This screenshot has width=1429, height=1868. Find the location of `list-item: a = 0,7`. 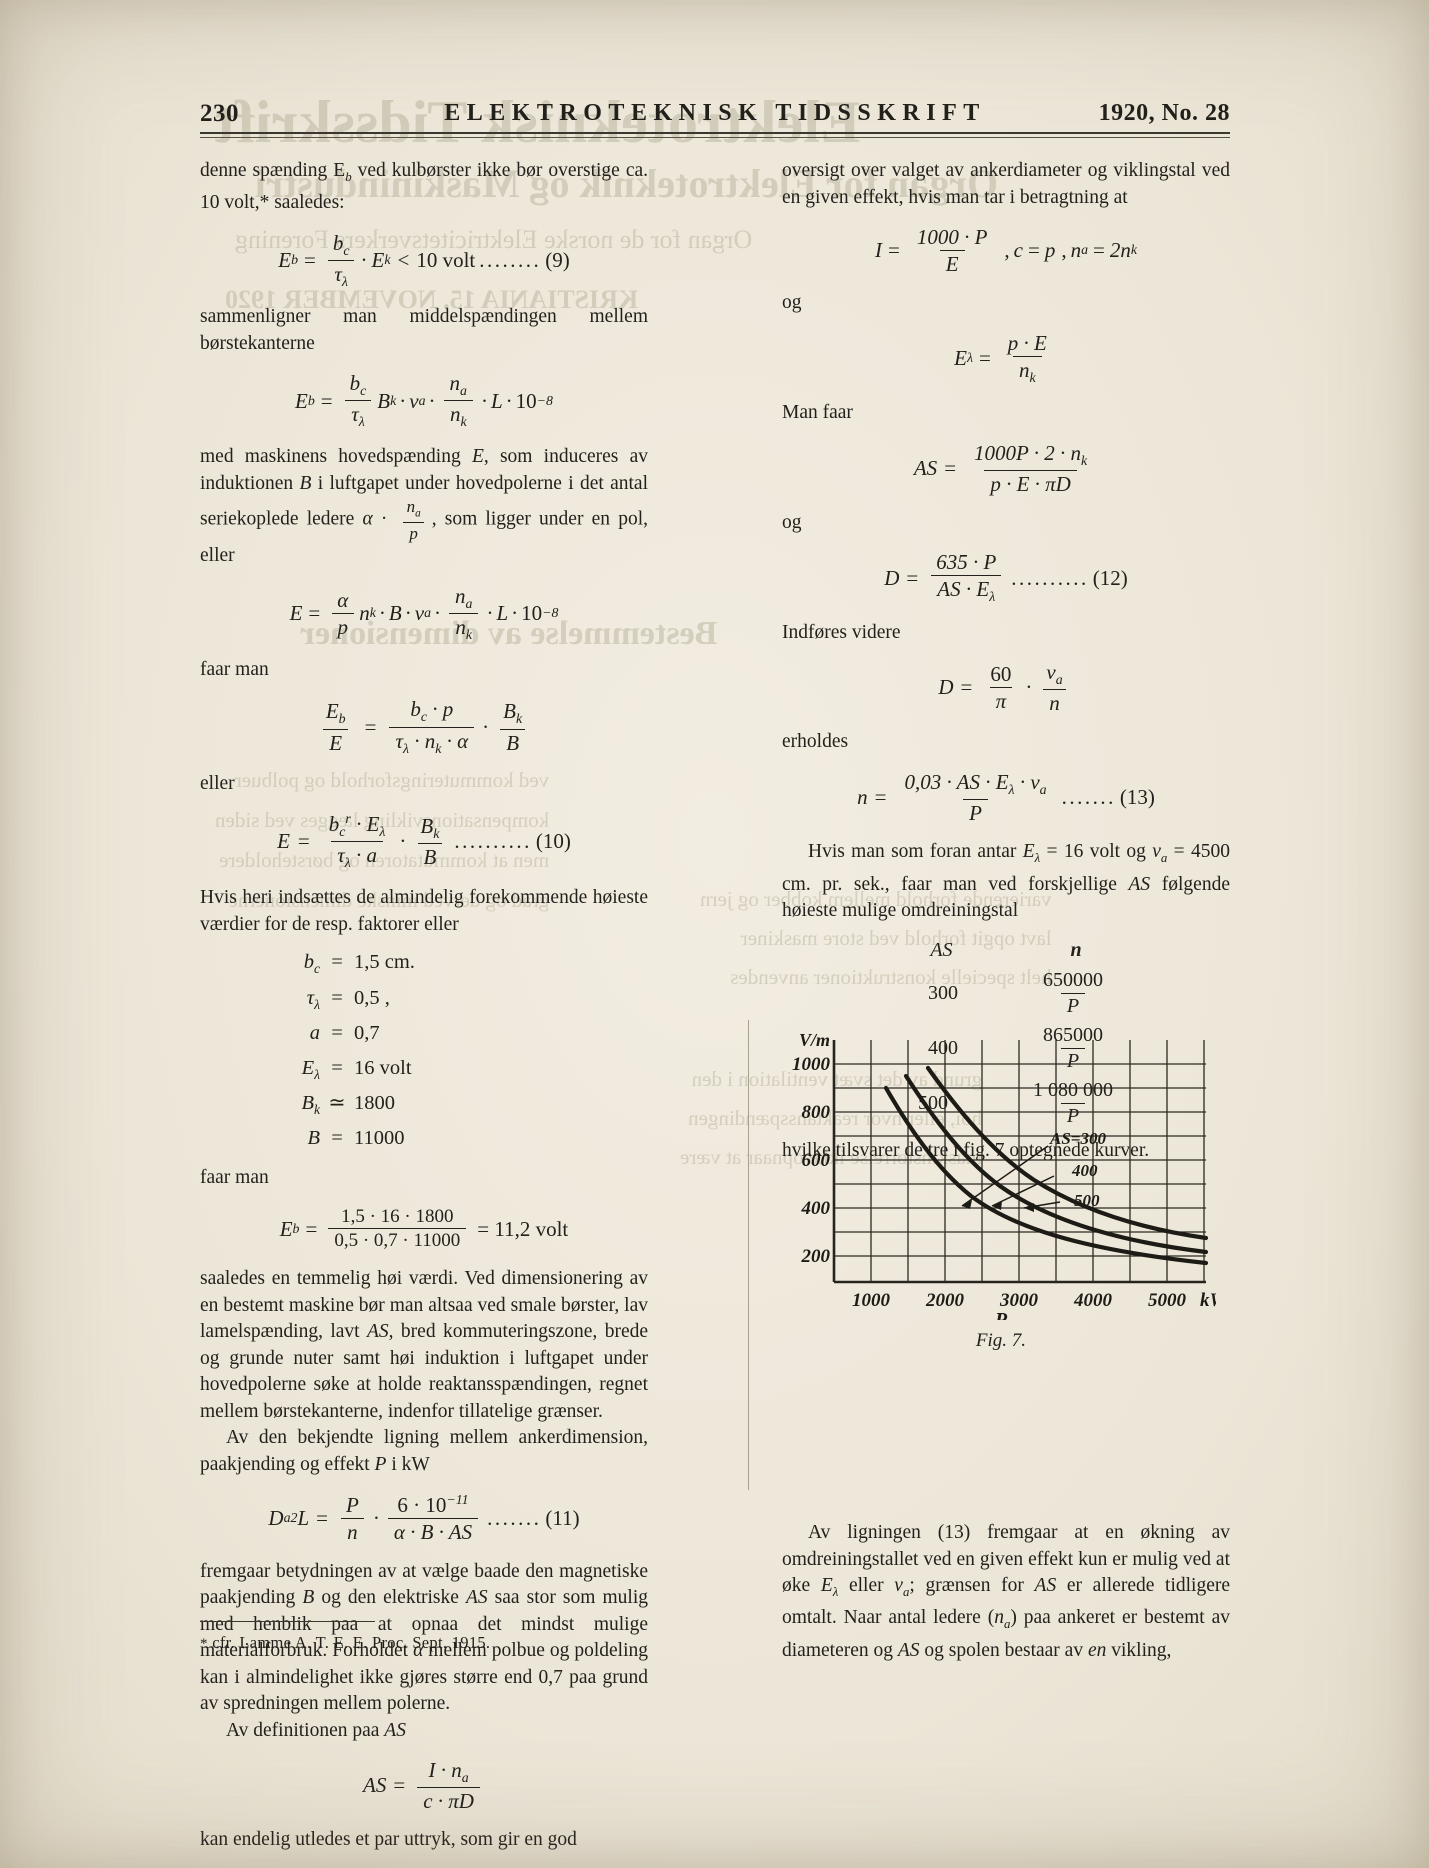

list-item: a = 0,7 is located at coordinates (344, 1032).